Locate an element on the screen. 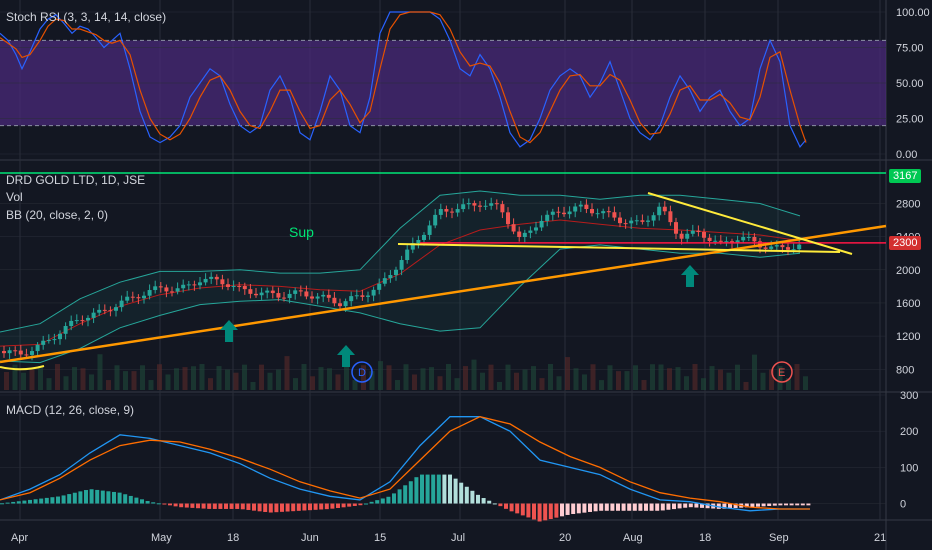  x-axis-label-0: Apr is located at coordinates (19, 538).